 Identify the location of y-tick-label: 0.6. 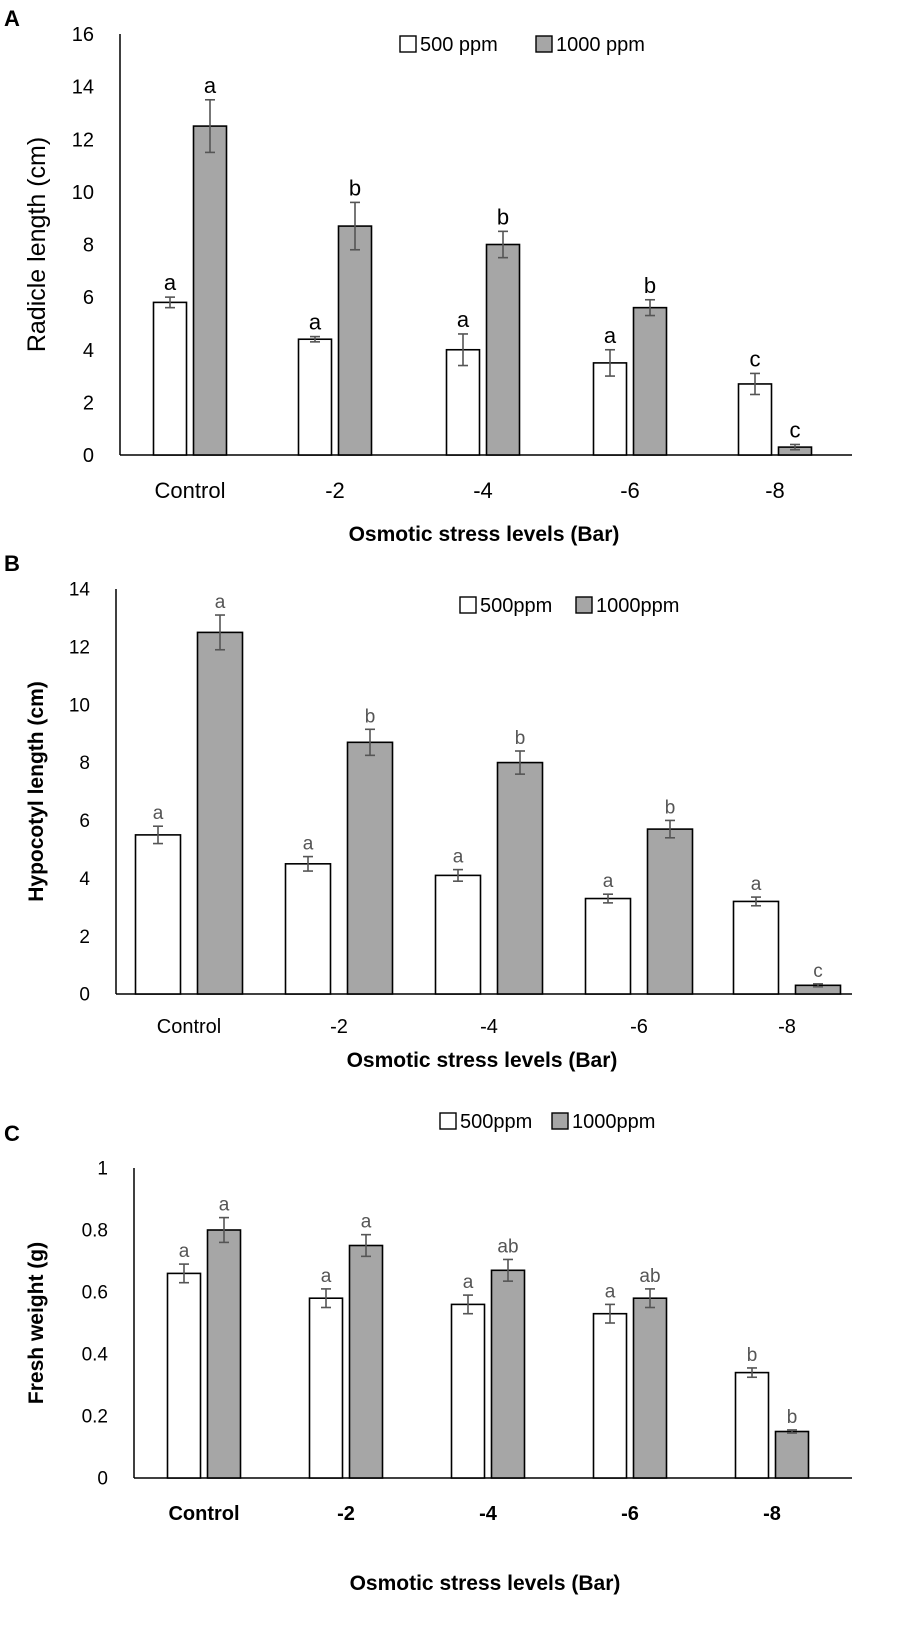
(95, 1293).